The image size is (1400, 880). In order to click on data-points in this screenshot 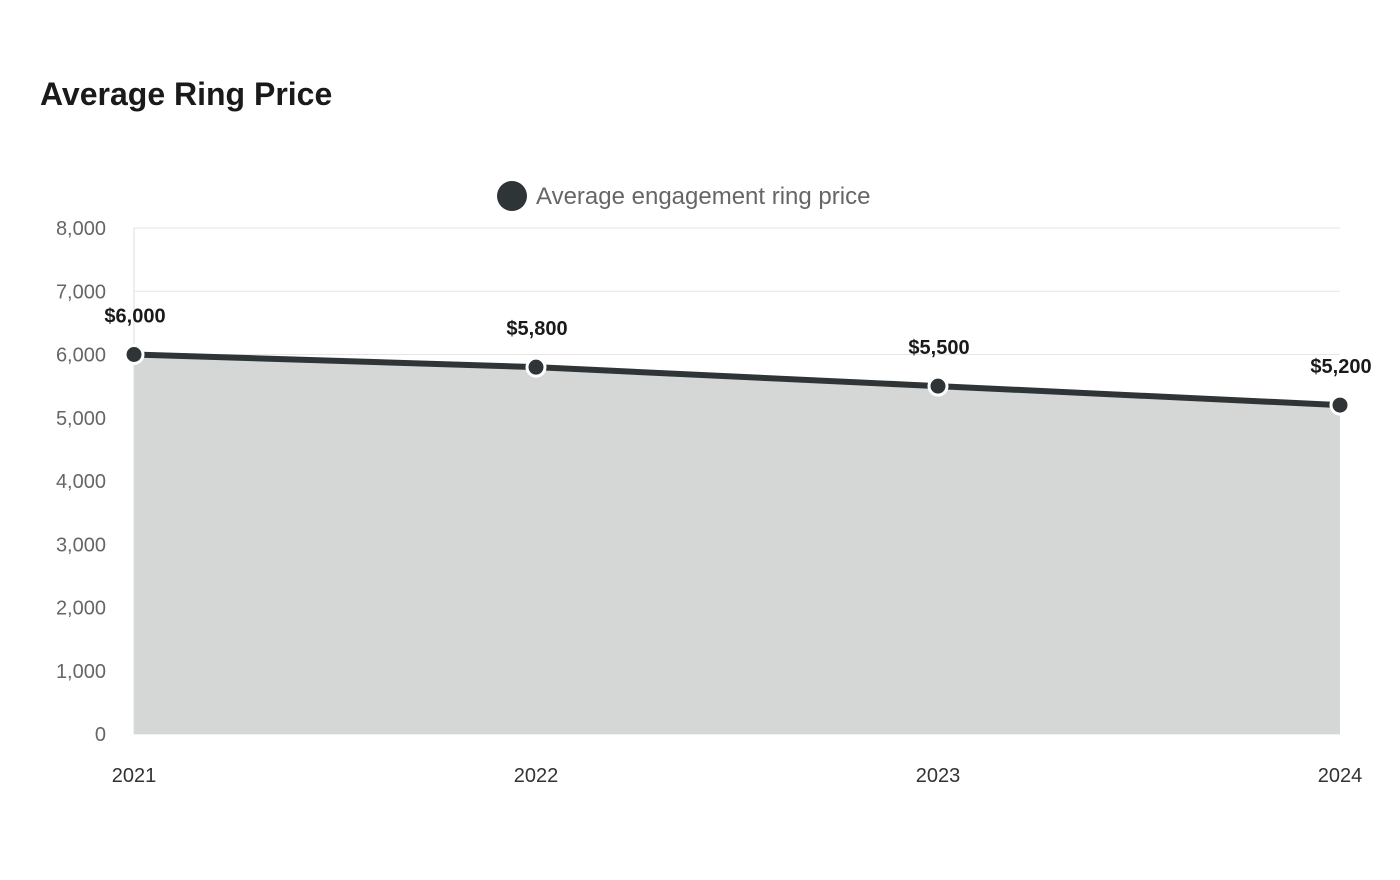, I will do `click(737, 380)`.